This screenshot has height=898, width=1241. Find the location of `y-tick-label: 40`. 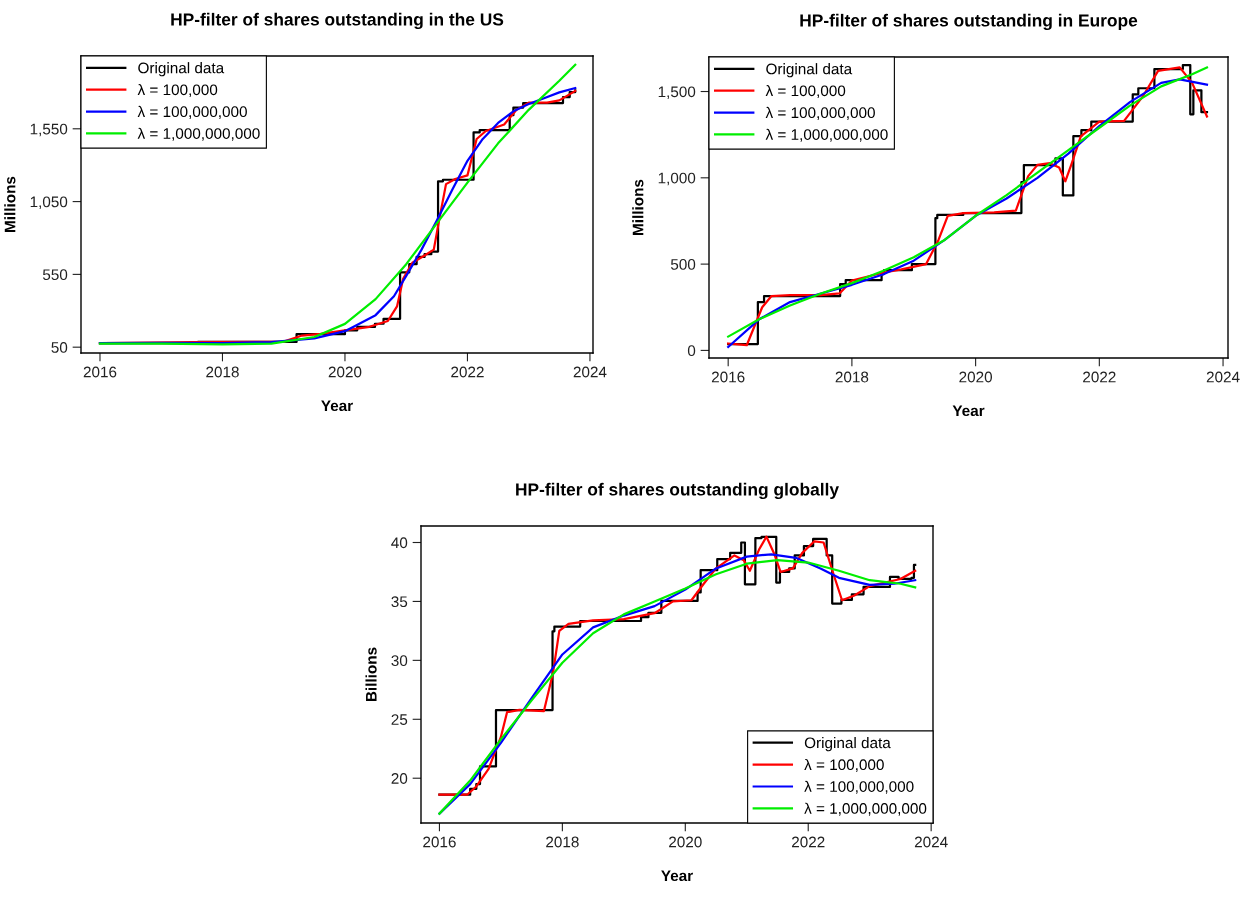

y-tick-label: 40 is located at coordinates (399, 543).